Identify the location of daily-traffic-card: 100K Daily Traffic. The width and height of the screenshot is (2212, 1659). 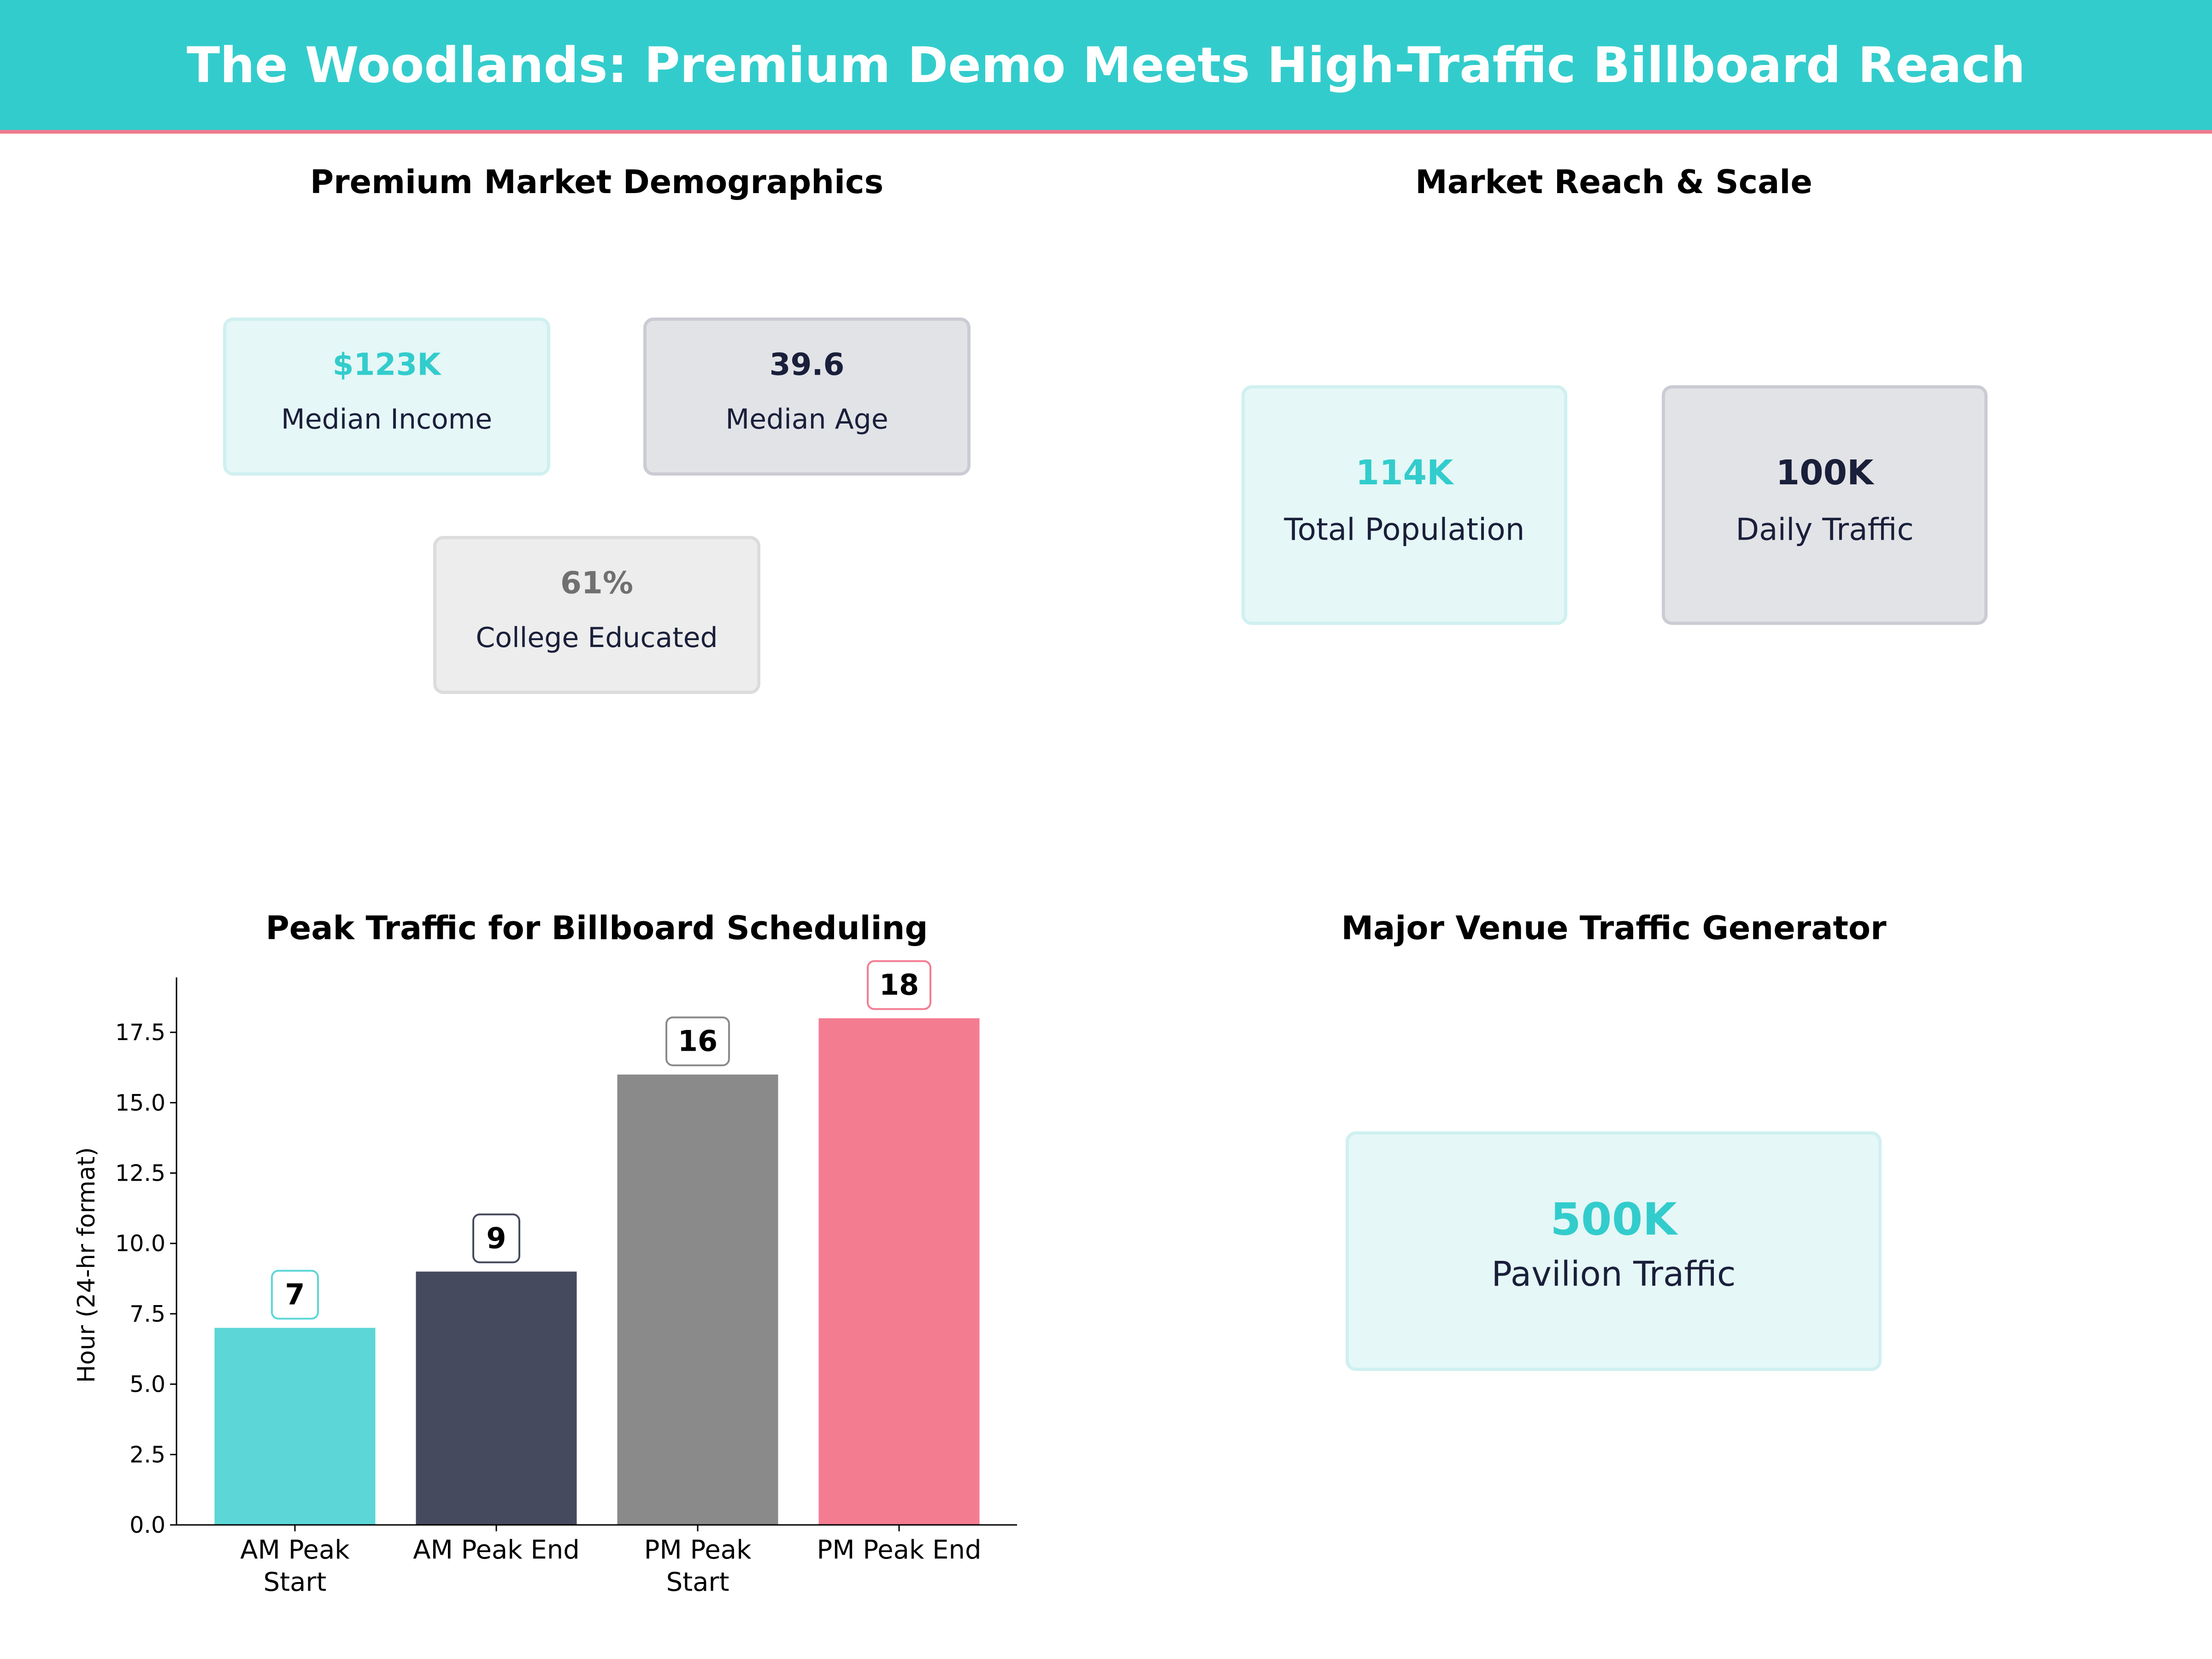
(1825, 505).